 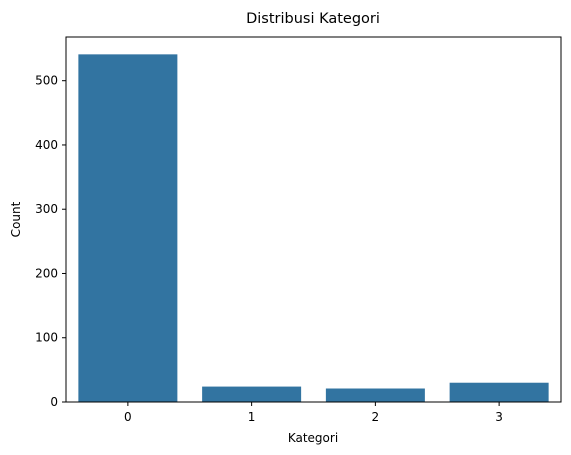 I want to click on x-axis: 0 1 2 3, so click(x=313, y=413).